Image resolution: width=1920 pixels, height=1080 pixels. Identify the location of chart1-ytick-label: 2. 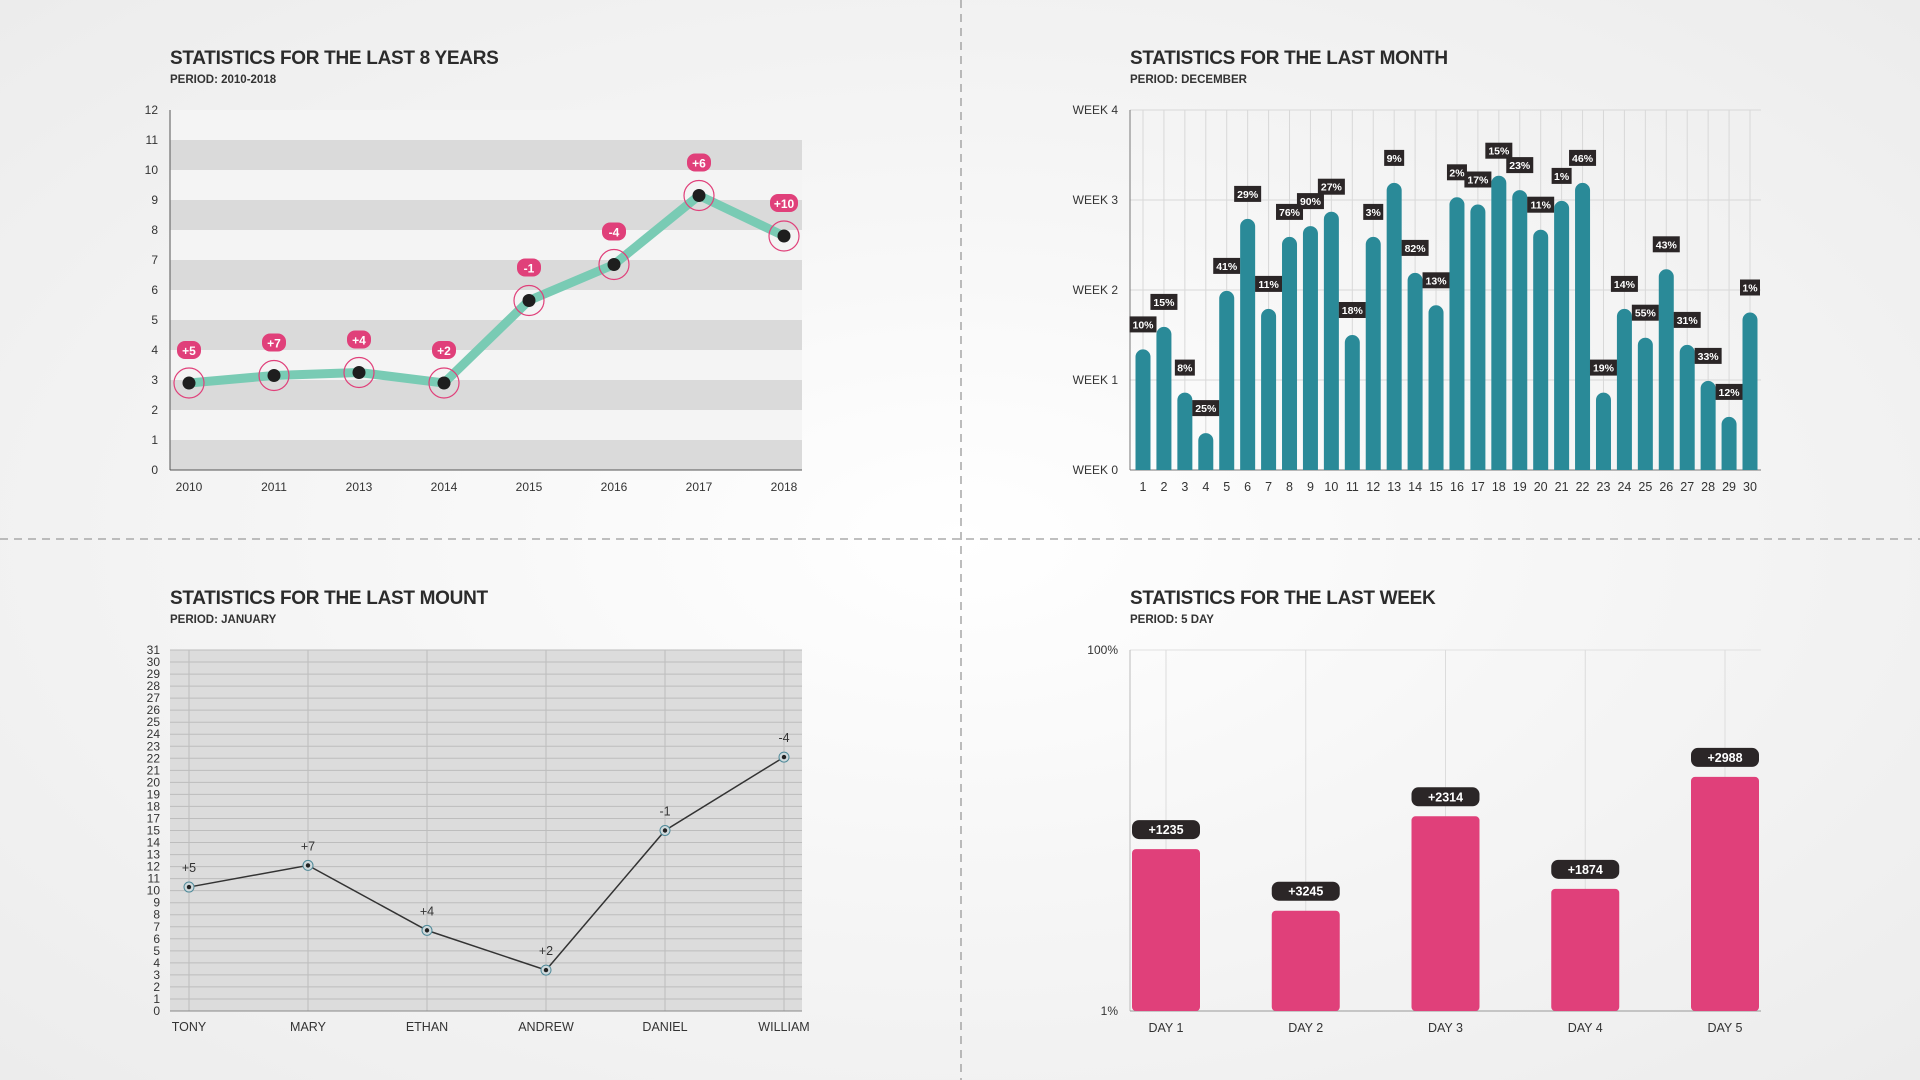
(154, 410).